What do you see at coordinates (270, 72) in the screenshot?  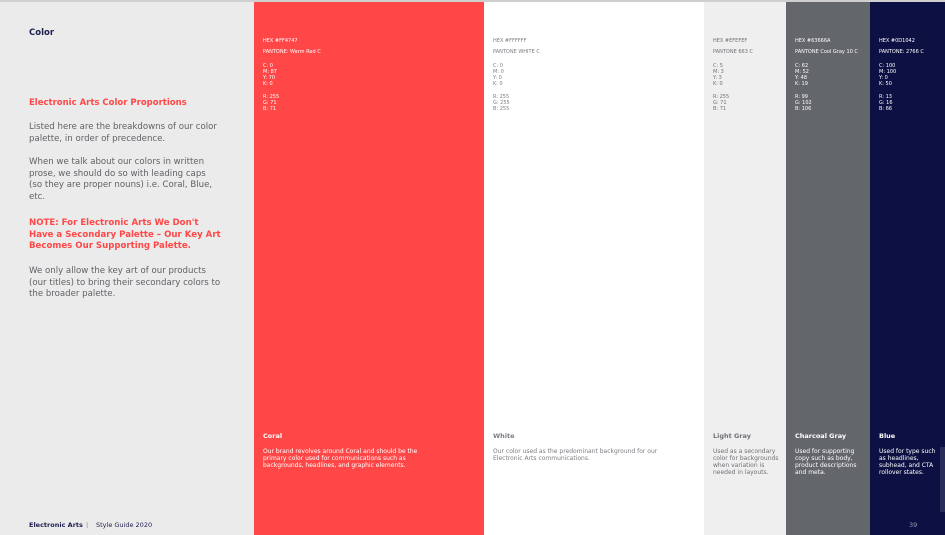 I see `cmyk-value: M: 87` at bounding box center [270, 72].